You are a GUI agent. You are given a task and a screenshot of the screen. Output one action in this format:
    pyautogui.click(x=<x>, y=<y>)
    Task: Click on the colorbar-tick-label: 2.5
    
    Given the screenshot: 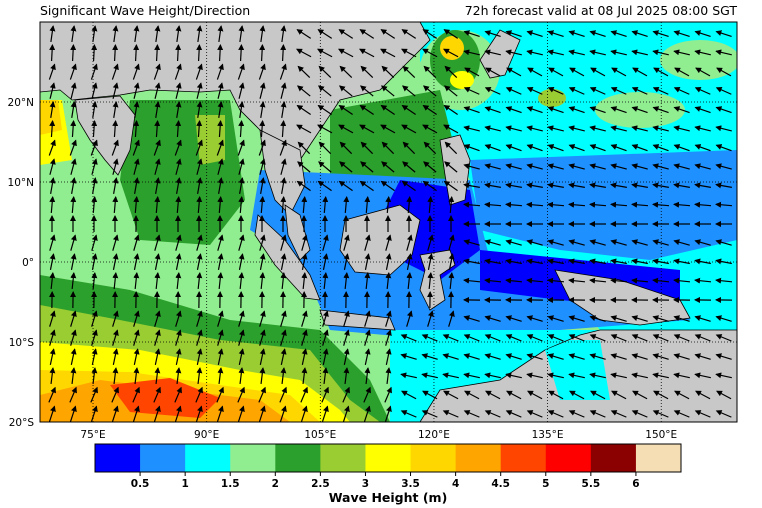 What is the action you would take?
    pyautogui.click(x=320, y=484)
    